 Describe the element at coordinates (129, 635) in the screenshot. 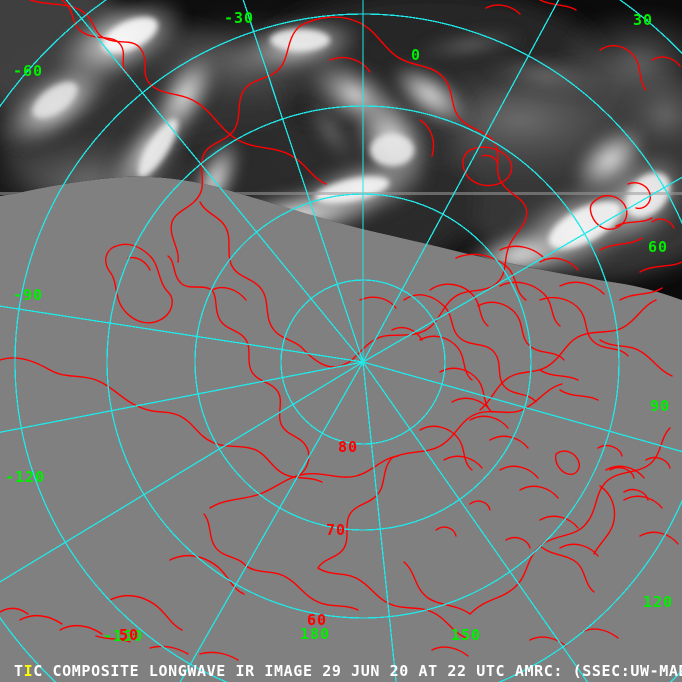

I see `latitude-label-50: 50` at that location.